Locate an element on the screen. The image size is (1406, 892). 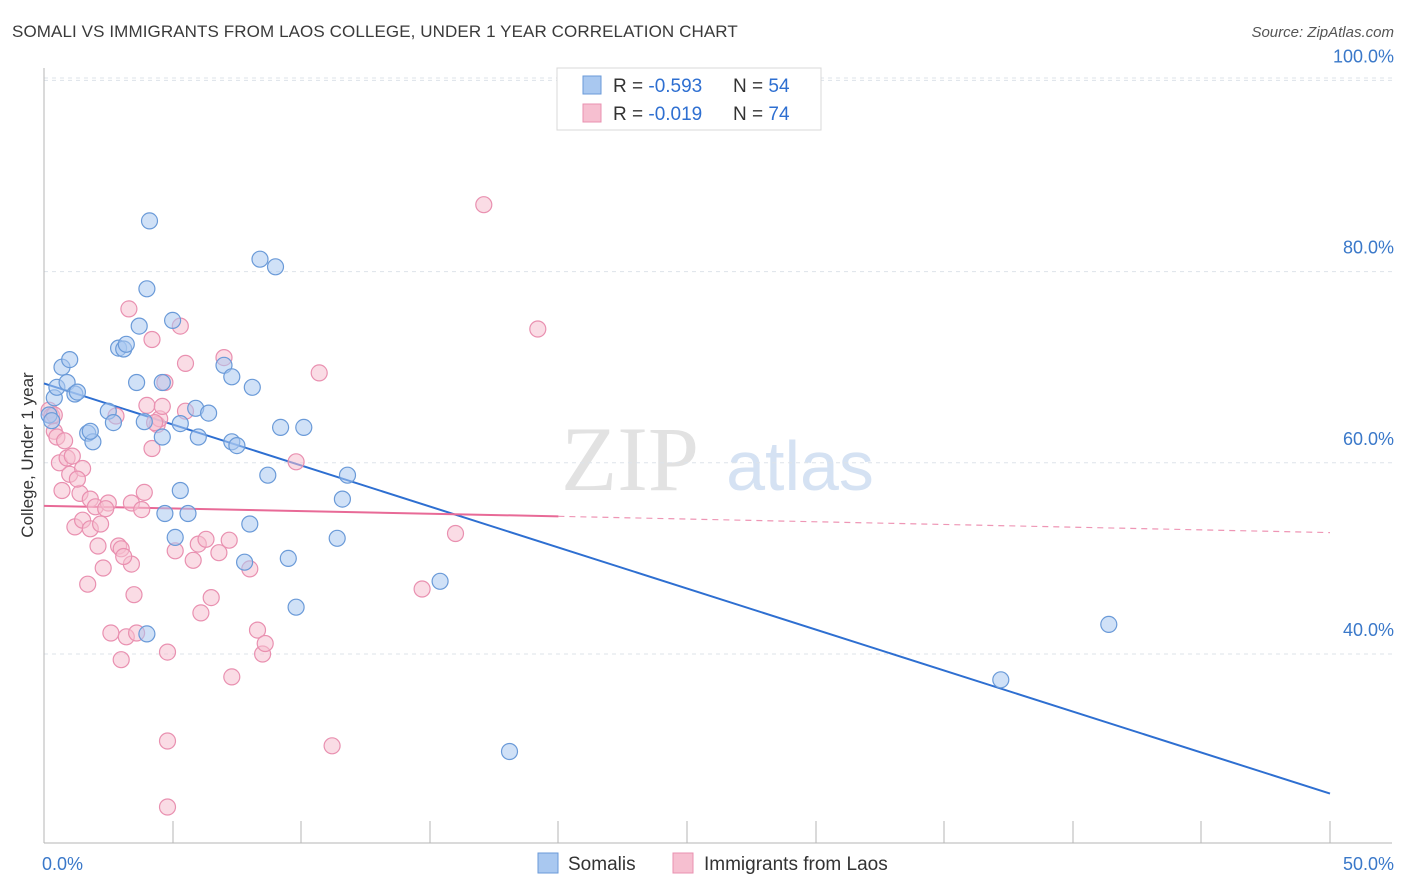
legend-n-label-somalis: N = is located at coordinates (750, 86).